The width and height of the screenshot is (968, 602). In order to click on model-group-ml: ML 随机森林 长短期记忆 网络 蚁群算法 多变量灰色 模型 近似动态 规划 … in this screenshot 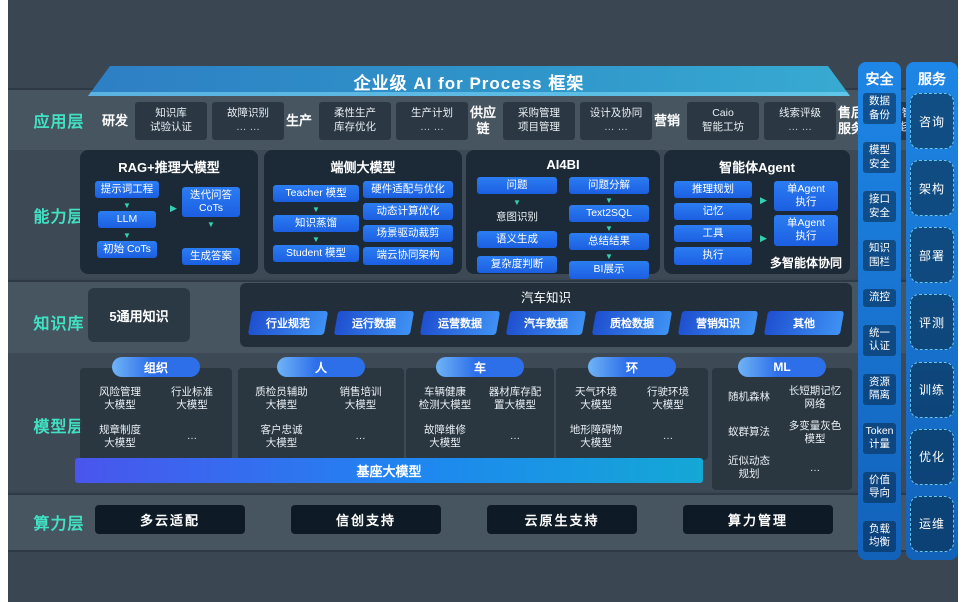, I will do `click(782, 423)`.